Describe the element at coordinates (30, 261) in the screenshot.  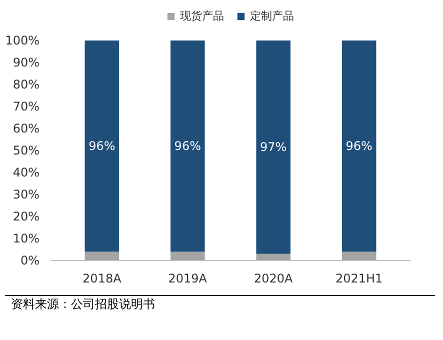
I see `y-tick-label: 0%` at that location.